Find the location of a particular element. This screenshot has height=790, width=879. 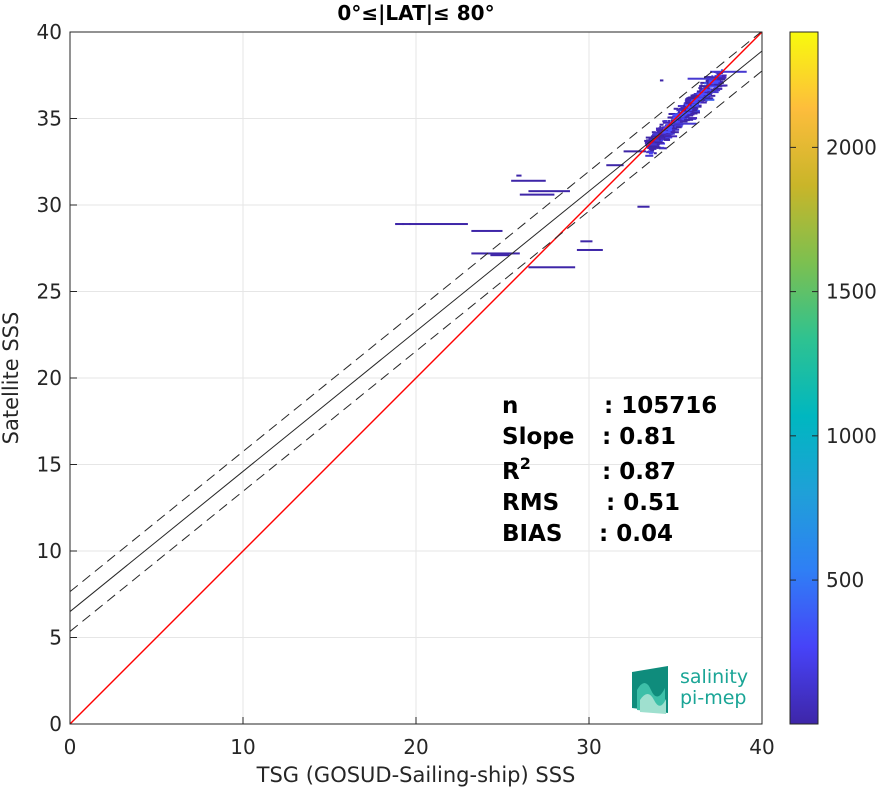

y-axis-label: Satellite SSS is located at coordinates (11, 378).